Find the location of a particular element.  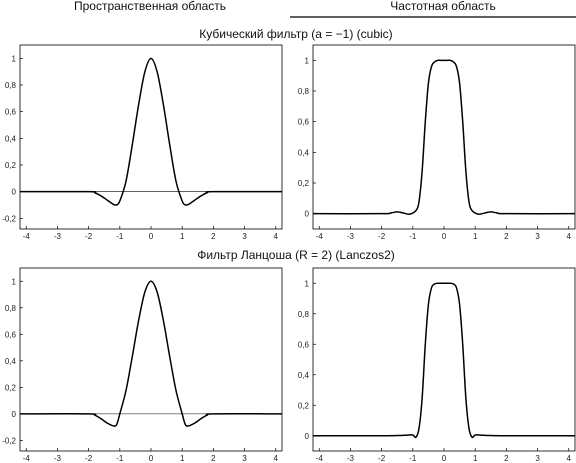

section-title-cubic: Кубический фильтр (a = −1) (cubic) is located at coordinates (295, 34).